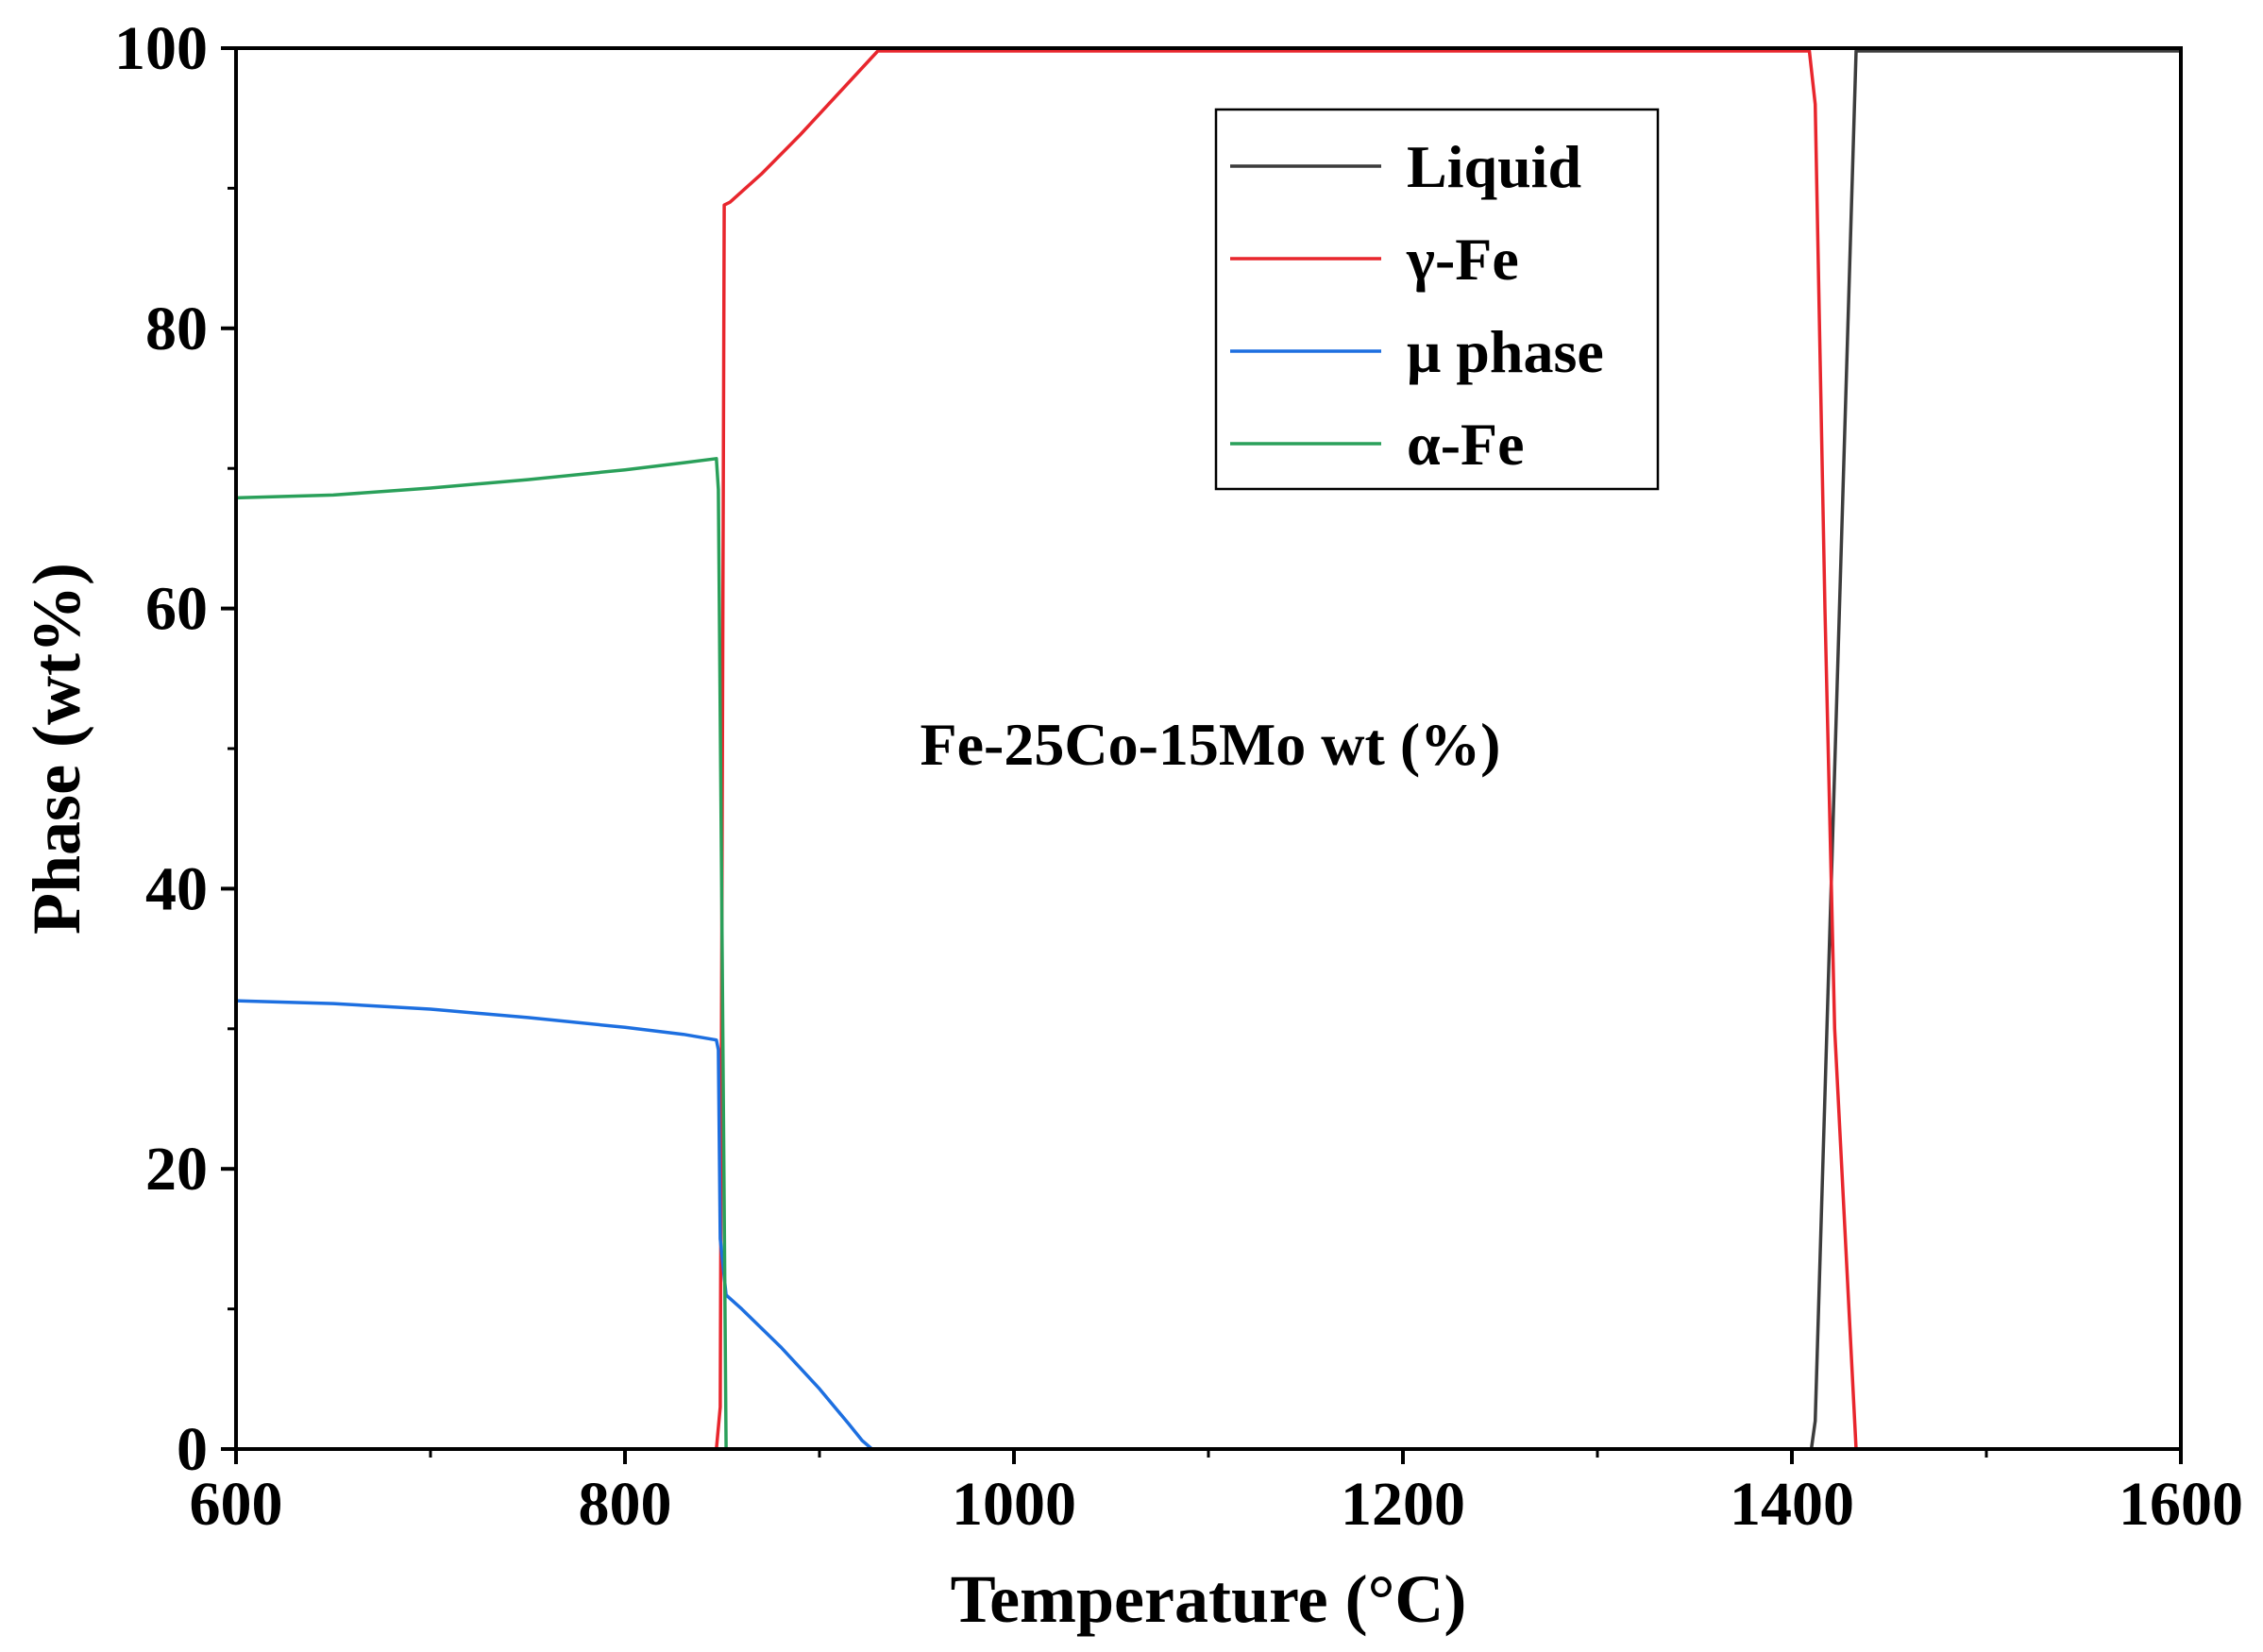  What do you see at coordinates (1209, 1599) in the screenshot?
I see `x-axis-title: Temperature (°C)` at bounding box center [1209, 1599].